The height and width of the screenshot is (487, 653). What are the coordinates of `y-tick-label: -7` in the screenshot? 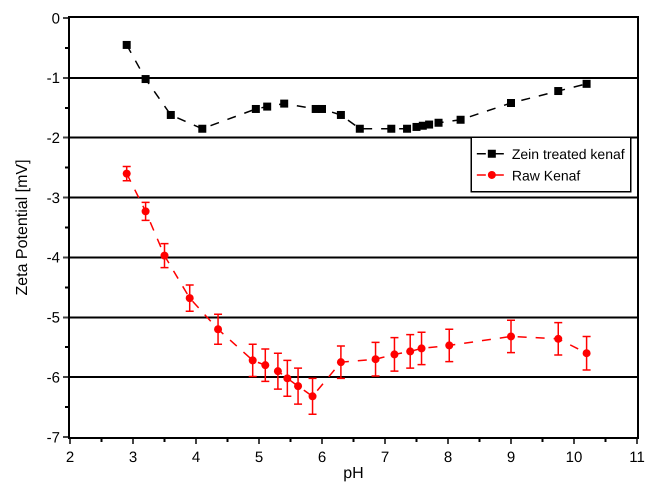 It's located at (53, 437).